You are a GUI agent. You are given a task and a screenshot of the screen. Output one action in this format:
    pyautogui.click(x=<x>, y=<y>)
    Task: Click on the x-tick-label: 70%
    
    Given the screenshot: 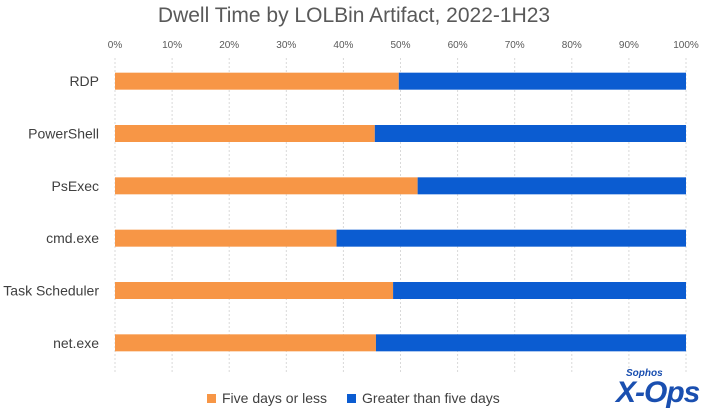 What is the action you would take?
    pyautogui.click(x=515, y=45)
    